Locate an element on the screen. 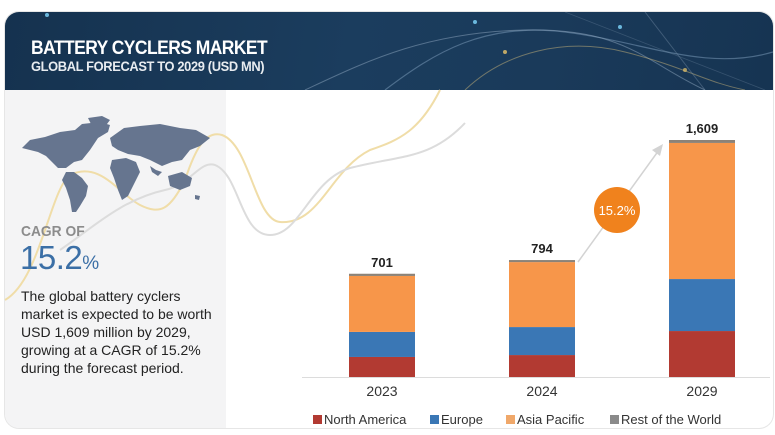  legend-label: North America is located at coordinates (365, 419).